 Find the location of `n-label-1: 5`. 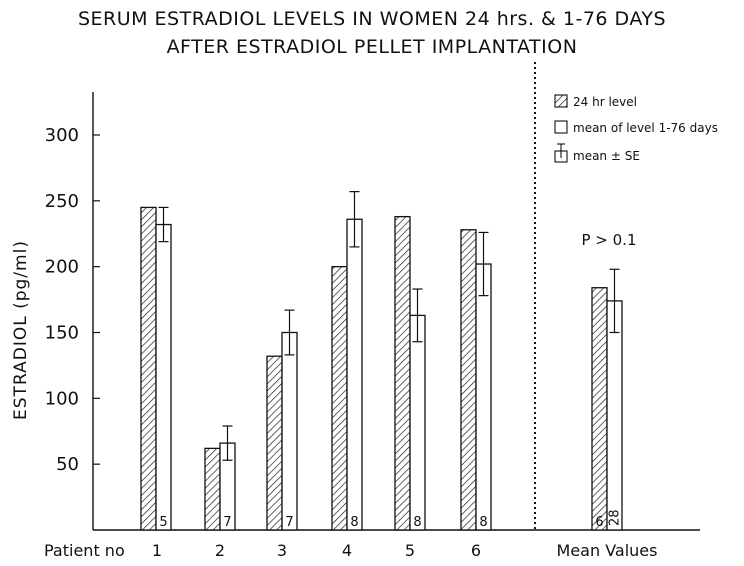

n-label-1: 5 is located at coordinates (163, 522).